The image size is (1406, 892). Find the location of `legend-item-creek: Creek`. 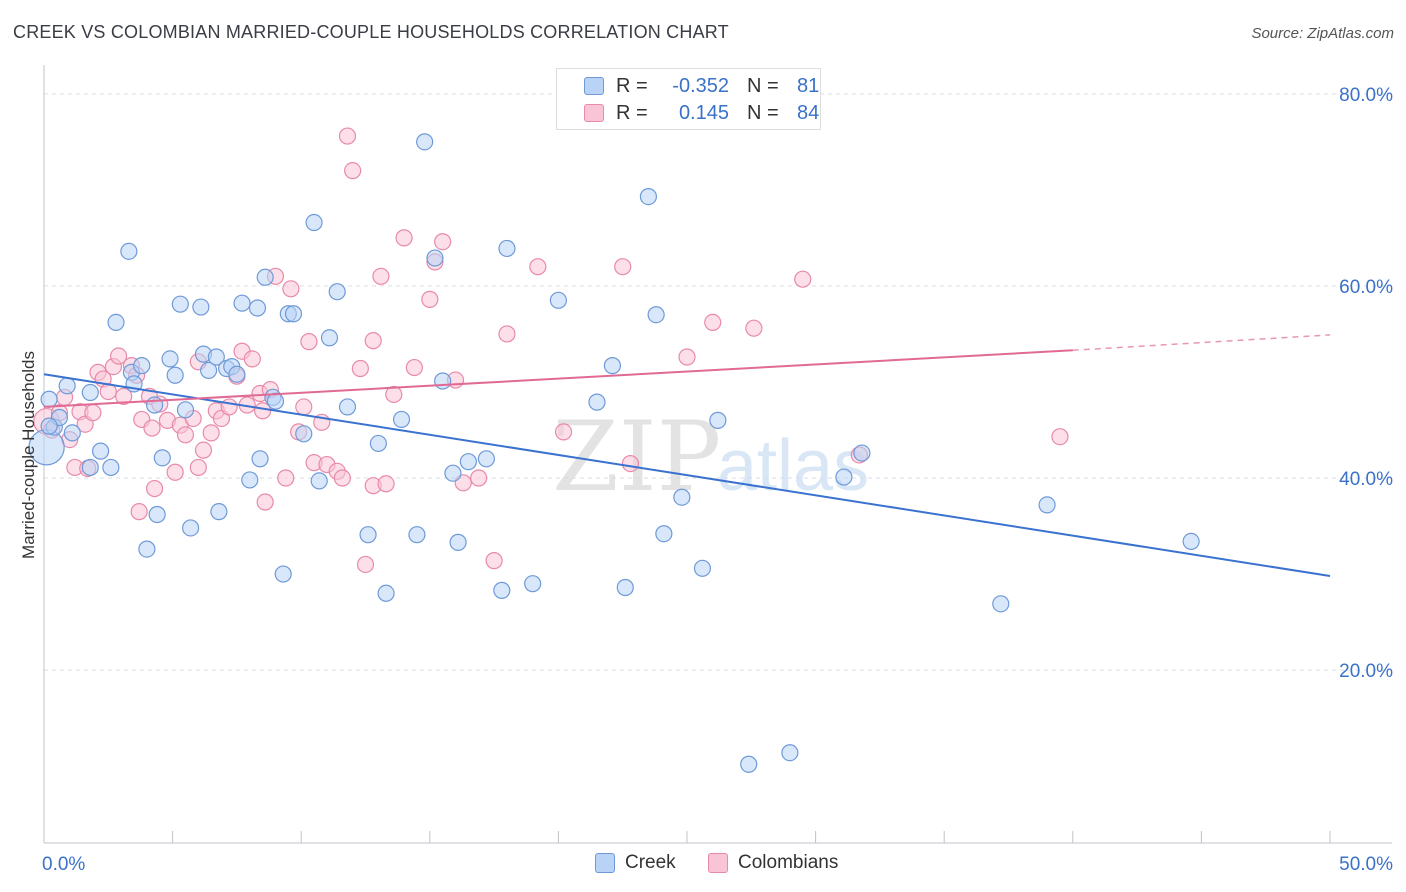

legend-item-creek: Creek is located at coordinates (635, 863).